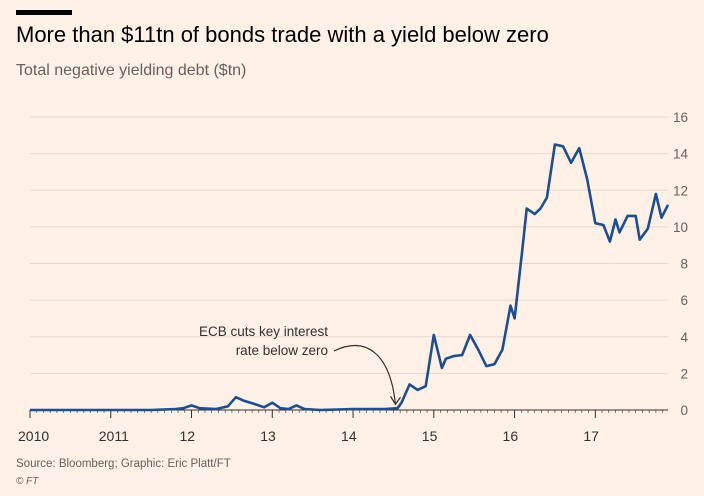 This screenshot has height=496, width=704. What do you see at coordinates (27, 481) in the screenshot?
I see `ft-credit: © FT` at bounding box center [27, 481].